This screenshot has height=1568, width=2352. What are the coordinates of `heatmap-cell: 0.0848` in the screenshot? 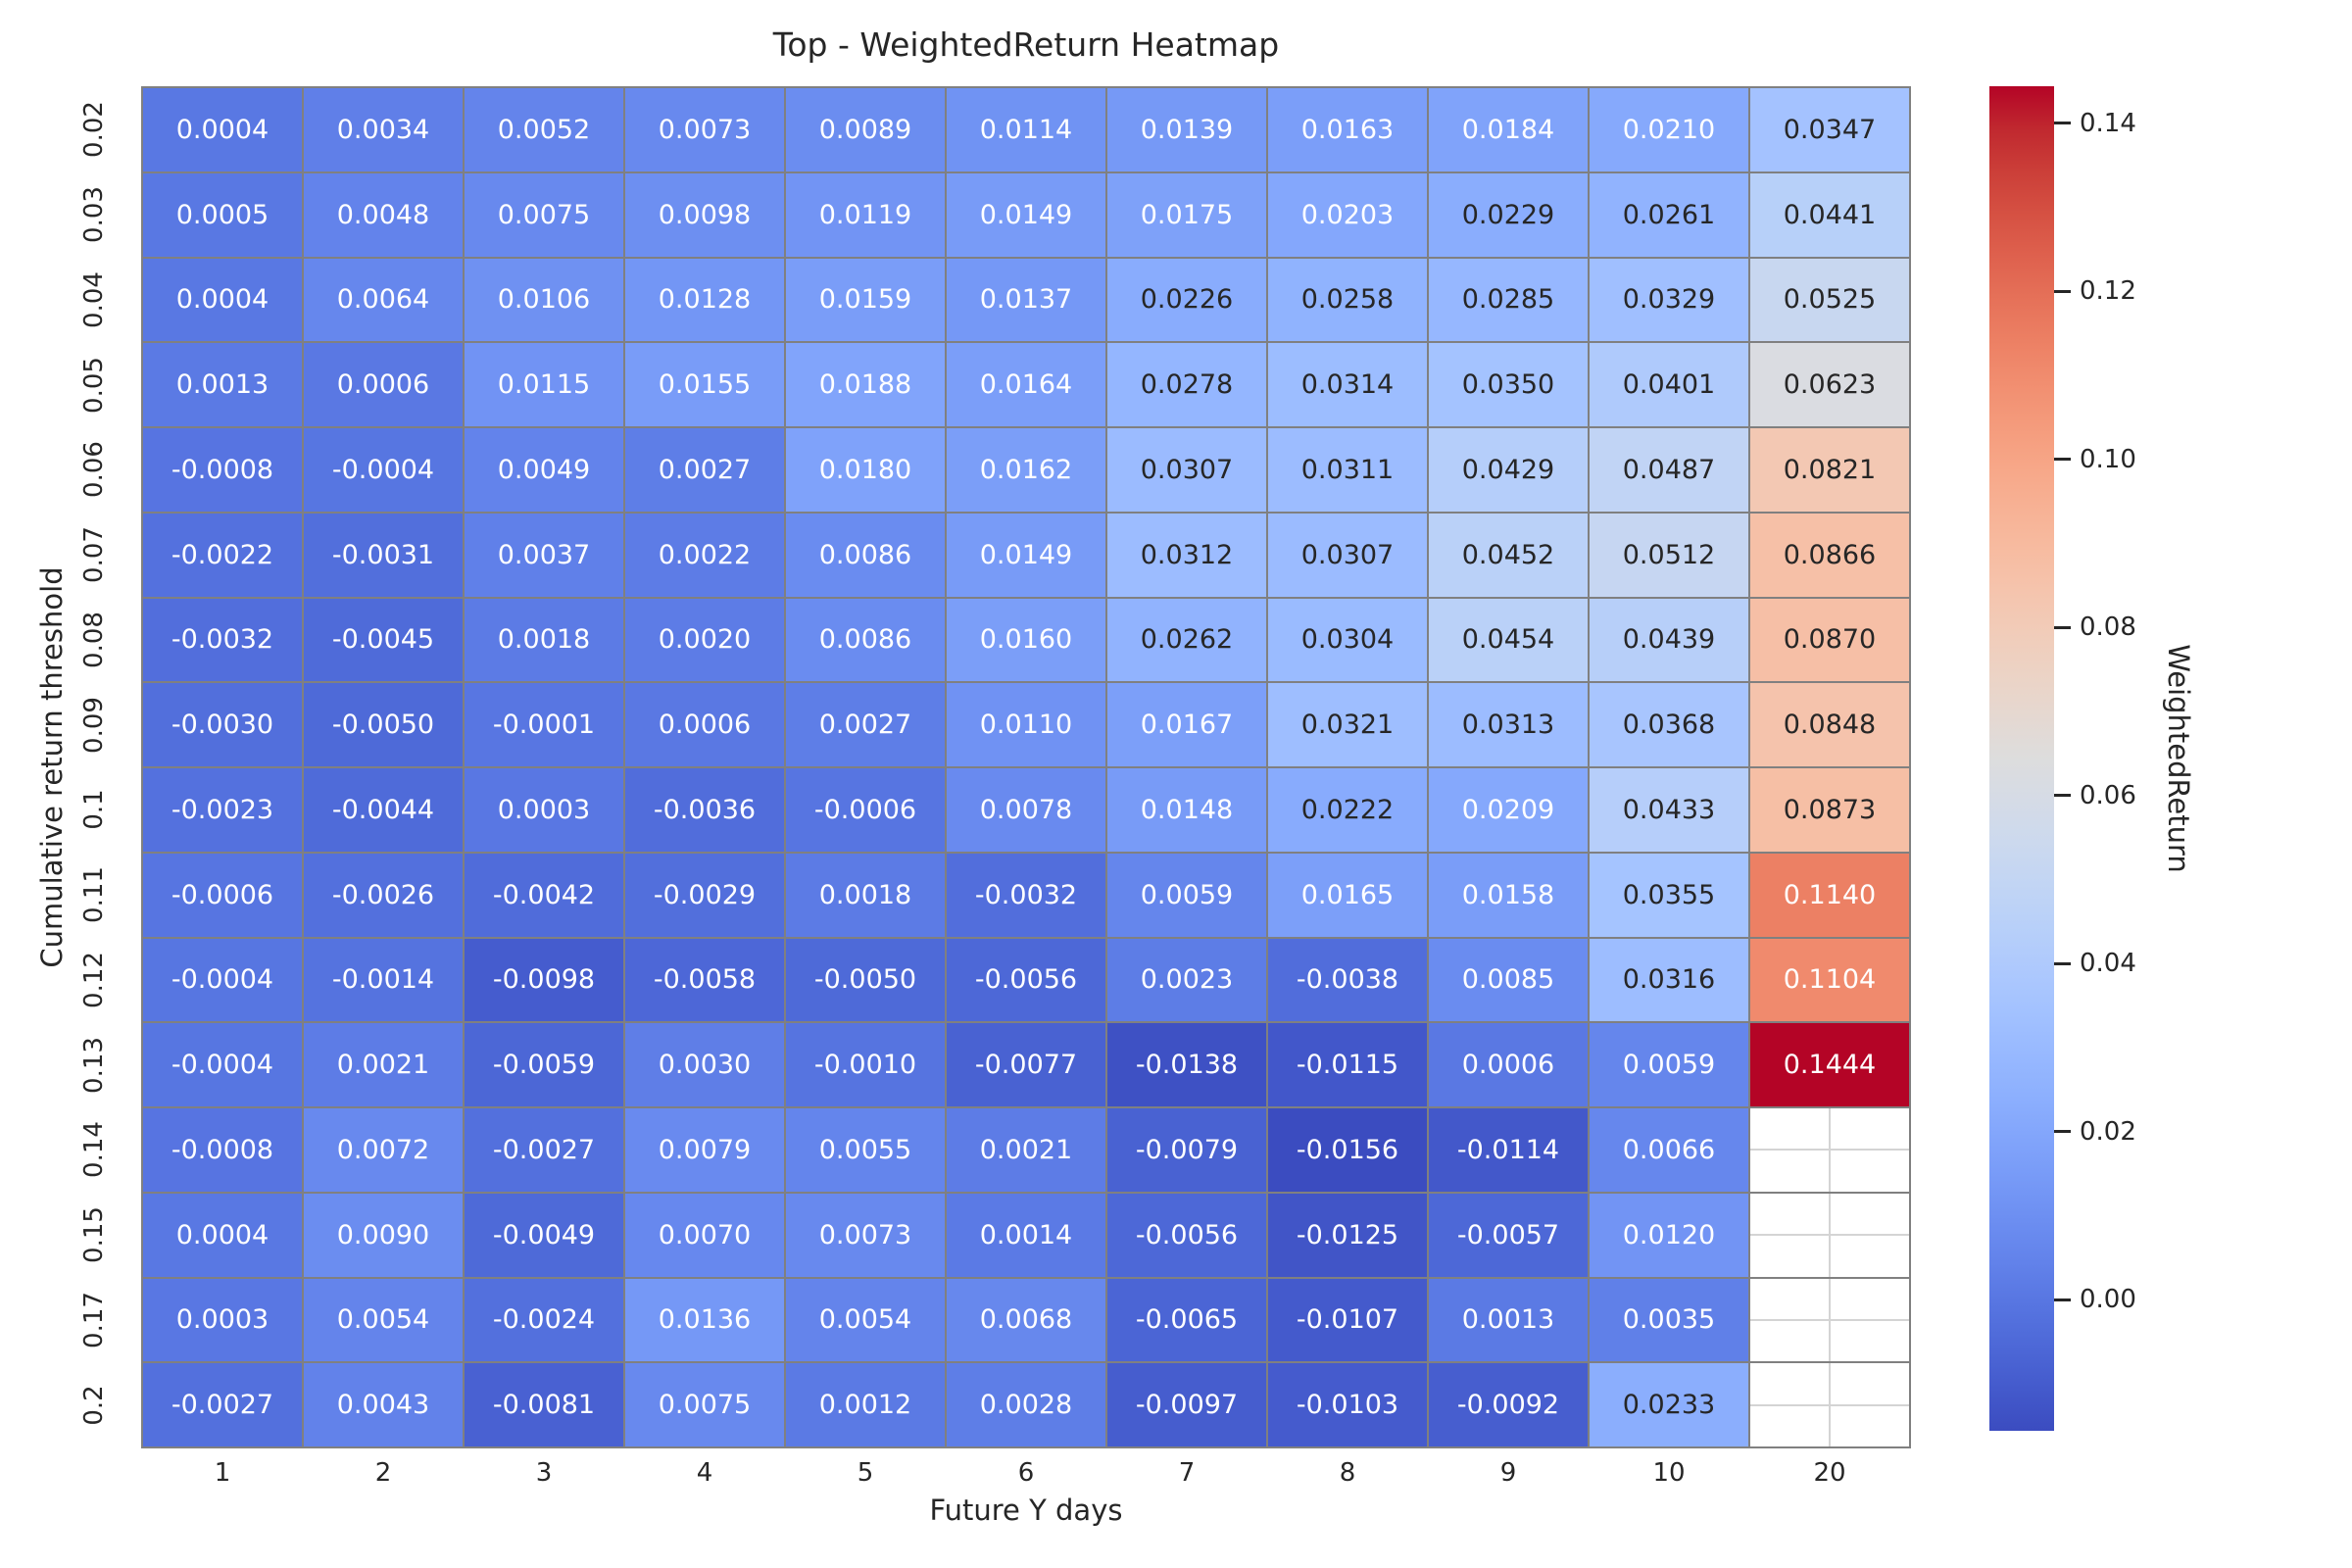 It's located at (1829, 724).